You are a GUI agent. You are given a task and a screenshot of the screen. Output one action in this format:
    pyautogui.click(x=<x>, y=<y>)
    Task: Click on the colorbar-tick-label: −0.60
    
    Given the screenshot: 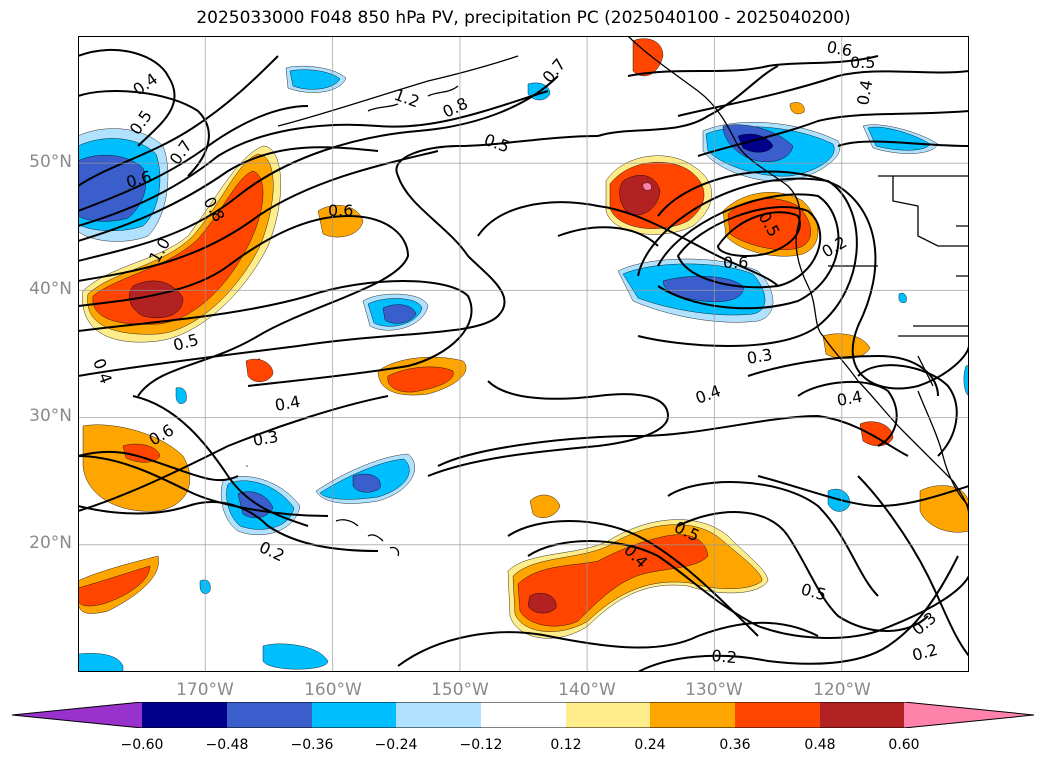 What is the action you would take?
    pyautogui.click(x=142, y=745)
    